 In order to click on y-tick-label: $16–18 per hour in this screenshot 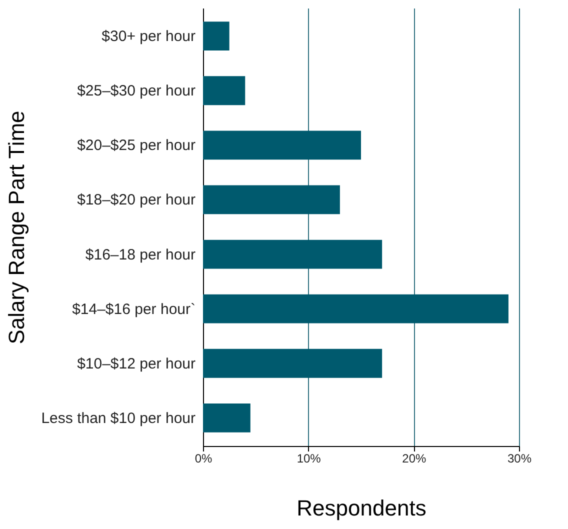, I will do `click(140, 255)`.